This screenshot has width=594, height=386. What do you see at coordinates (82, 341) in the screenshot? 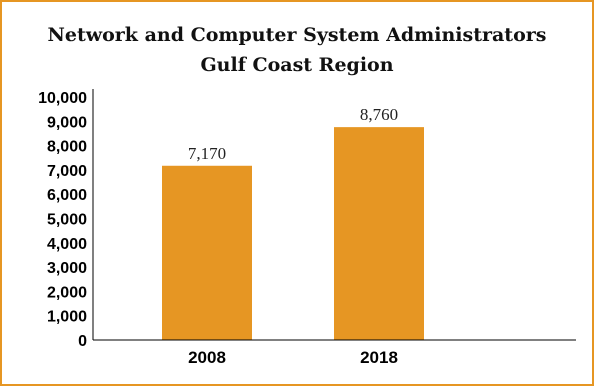
I see `y-tick-label: 0` at bounding box center [82, 341].